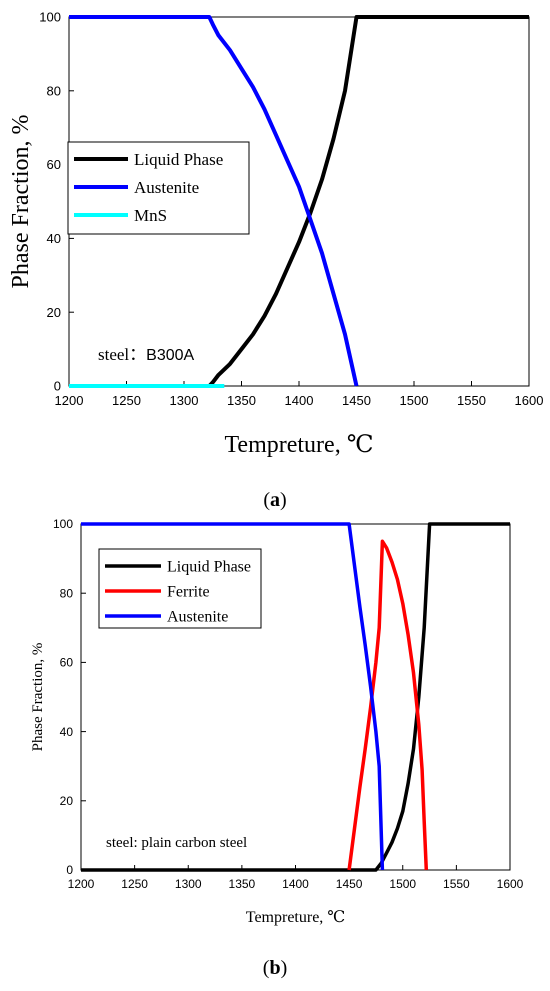 This screenshot has width=550, height=991. Describe the element at coordinates (194, 843) in the screenshot. I see `steel-annotation-value: plain carbon steel` at that location.